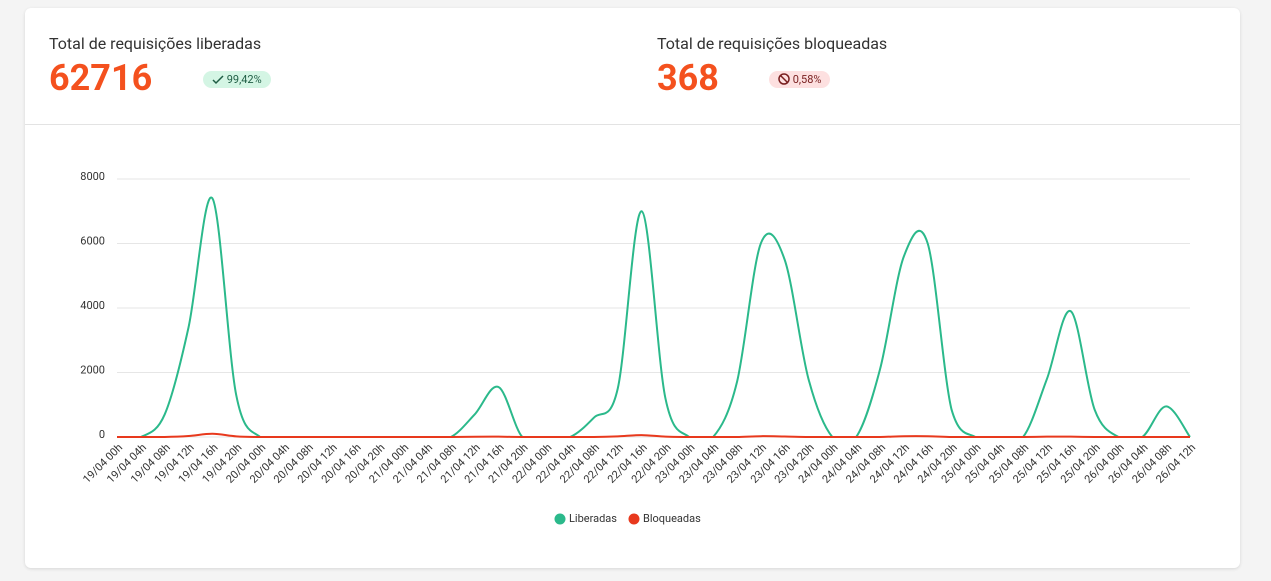 This screenshot has height=581, width=1271. Describe the element at coordinates (688, 78) in the screenshot. I see `stat-value: 368` at that location.